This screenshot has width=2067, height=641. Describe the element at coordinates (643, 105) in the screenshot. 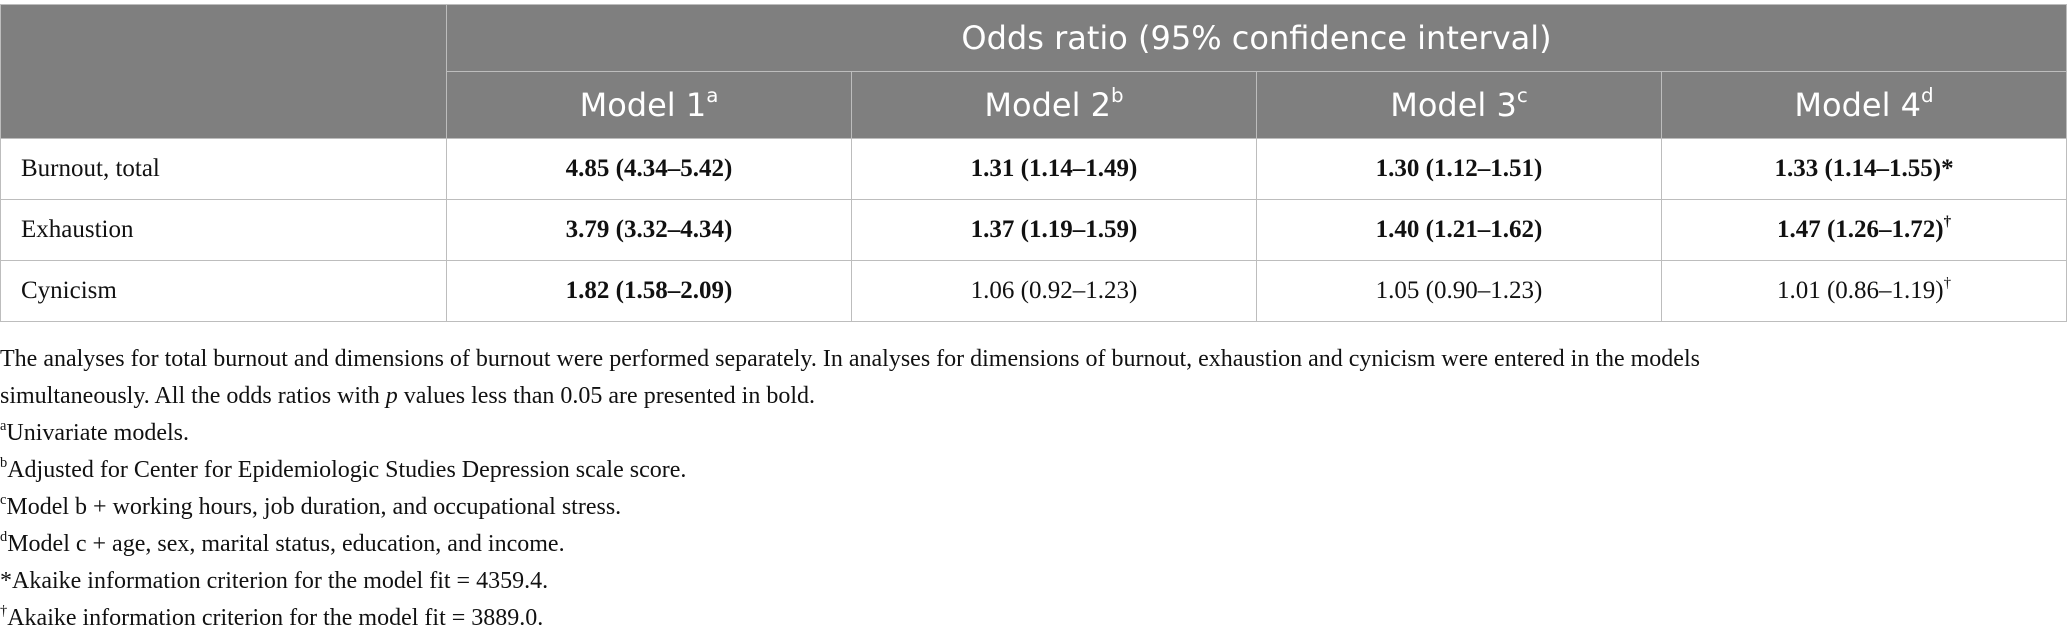

I see `model-1-label: Model 1` at that location.